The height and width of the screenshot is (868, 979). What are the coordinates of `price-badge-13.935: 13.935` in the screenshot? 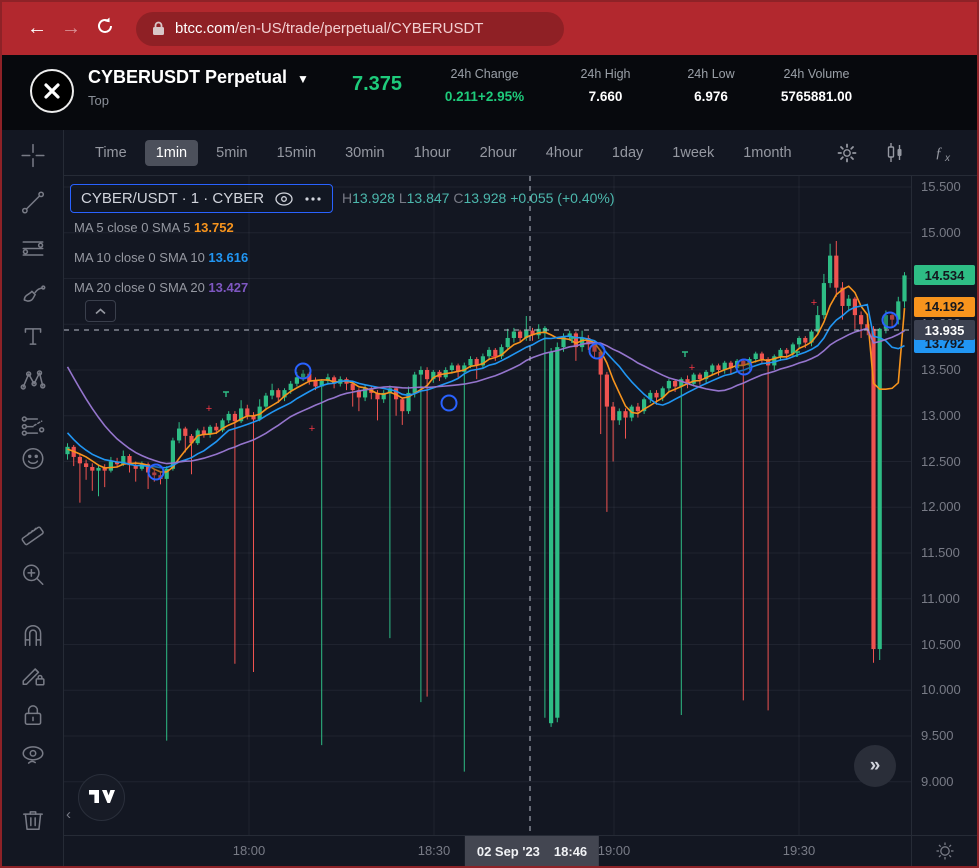 It's located at (944, 330).